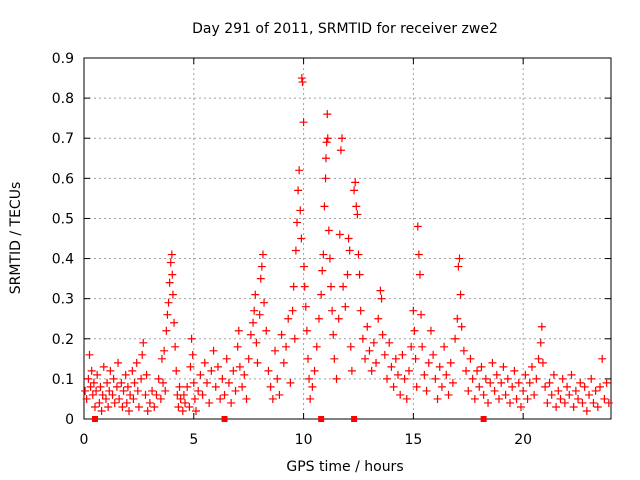 The width and height of the screenshot is (640, 480). What do you see at coordinates (63, 59) in the screenshot?
I see `y-tick-label: 0.9` at bounding box center [63, 59].